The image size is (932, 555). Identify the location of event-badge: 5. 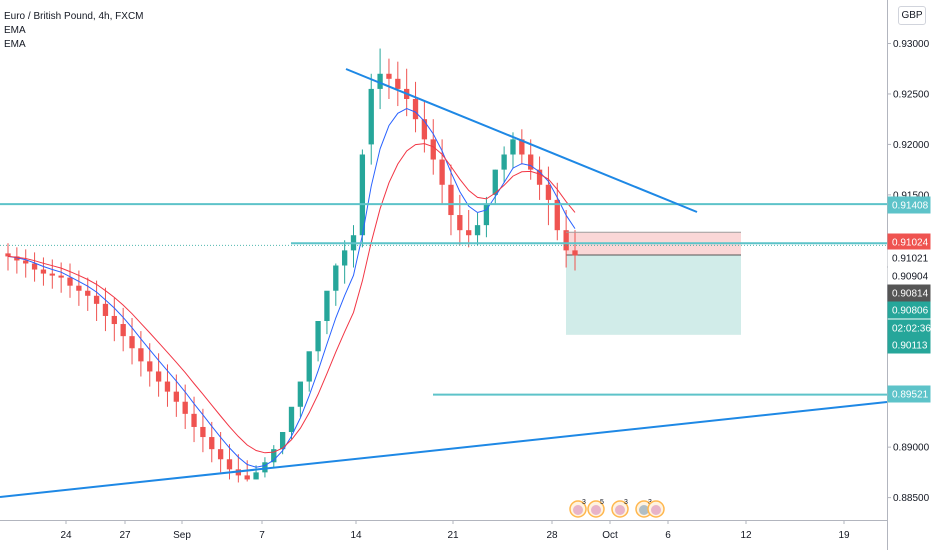
(596, 508).